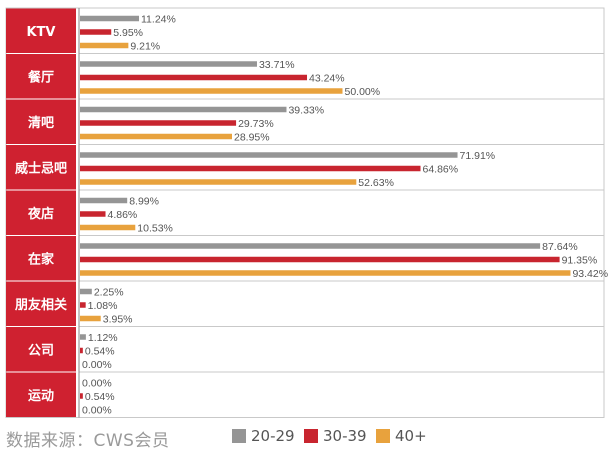  Describe the element at coordinates (218, 182) in the screenshot. I see `bar-40+-3` at that location.